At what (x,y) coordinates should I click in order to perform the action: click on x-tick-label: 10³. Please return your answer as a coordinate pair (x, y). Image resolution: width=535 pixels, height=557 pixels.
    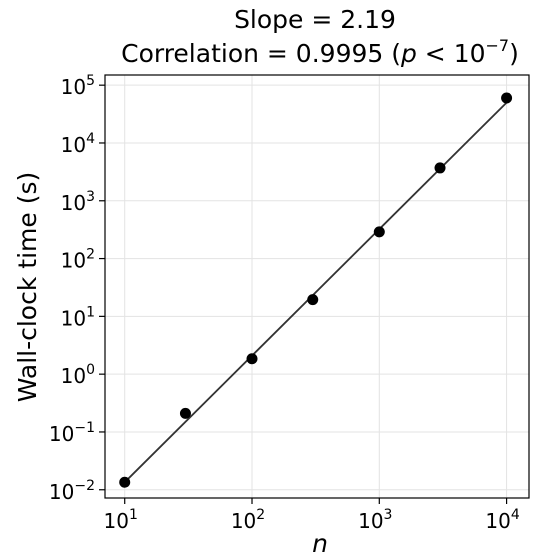
    Looking at the image, I should click on (375, 520).